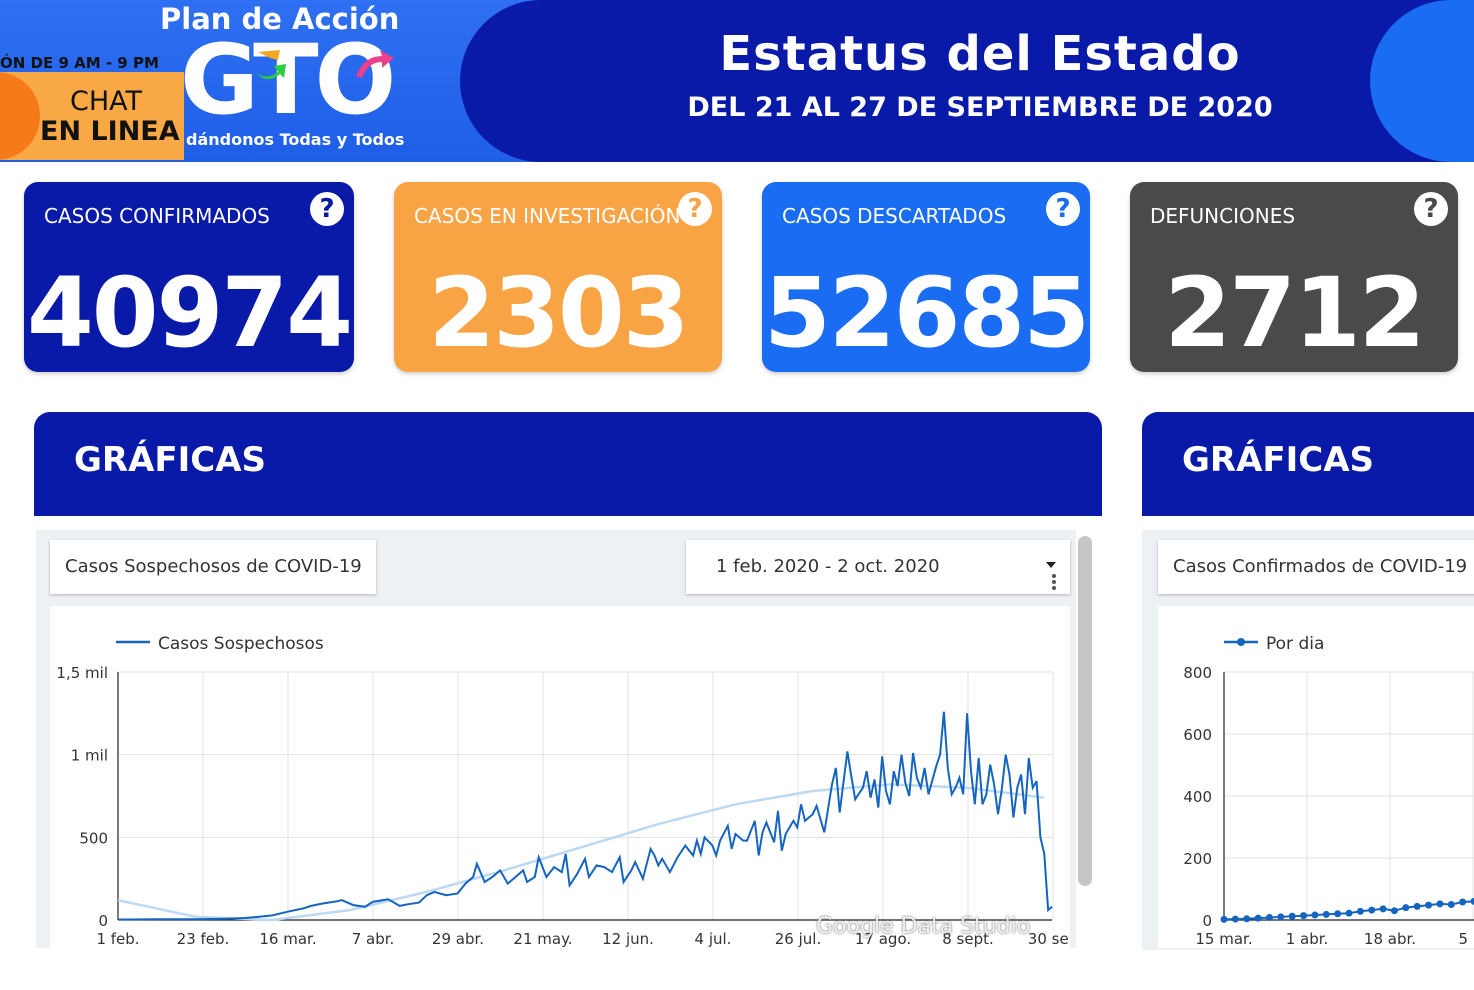 This screenshot has width=1474, height=990. I want to click on more-options-icon, so click(1054, 582).